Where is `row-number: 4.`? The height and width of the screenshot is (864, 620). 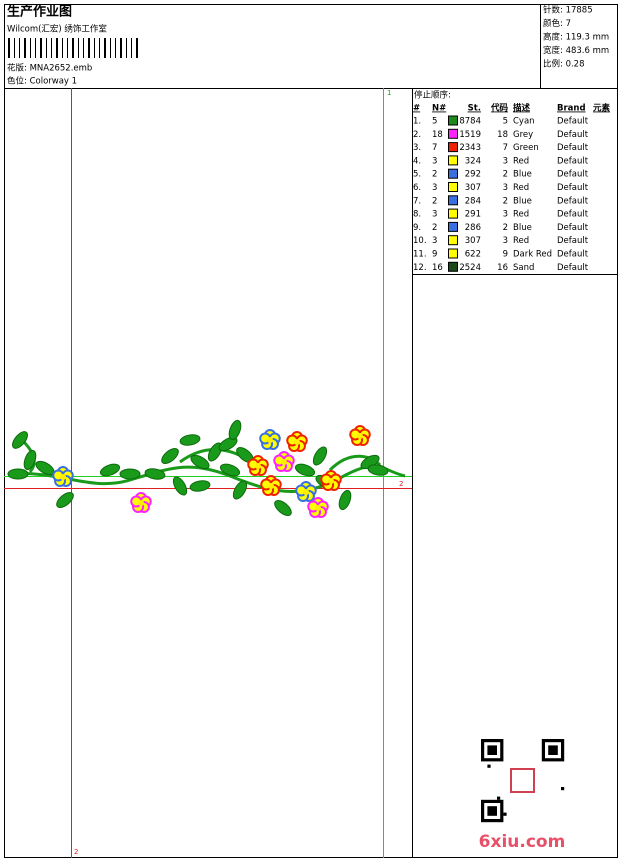 row-number: 4. is located at coordinates (417, 161).